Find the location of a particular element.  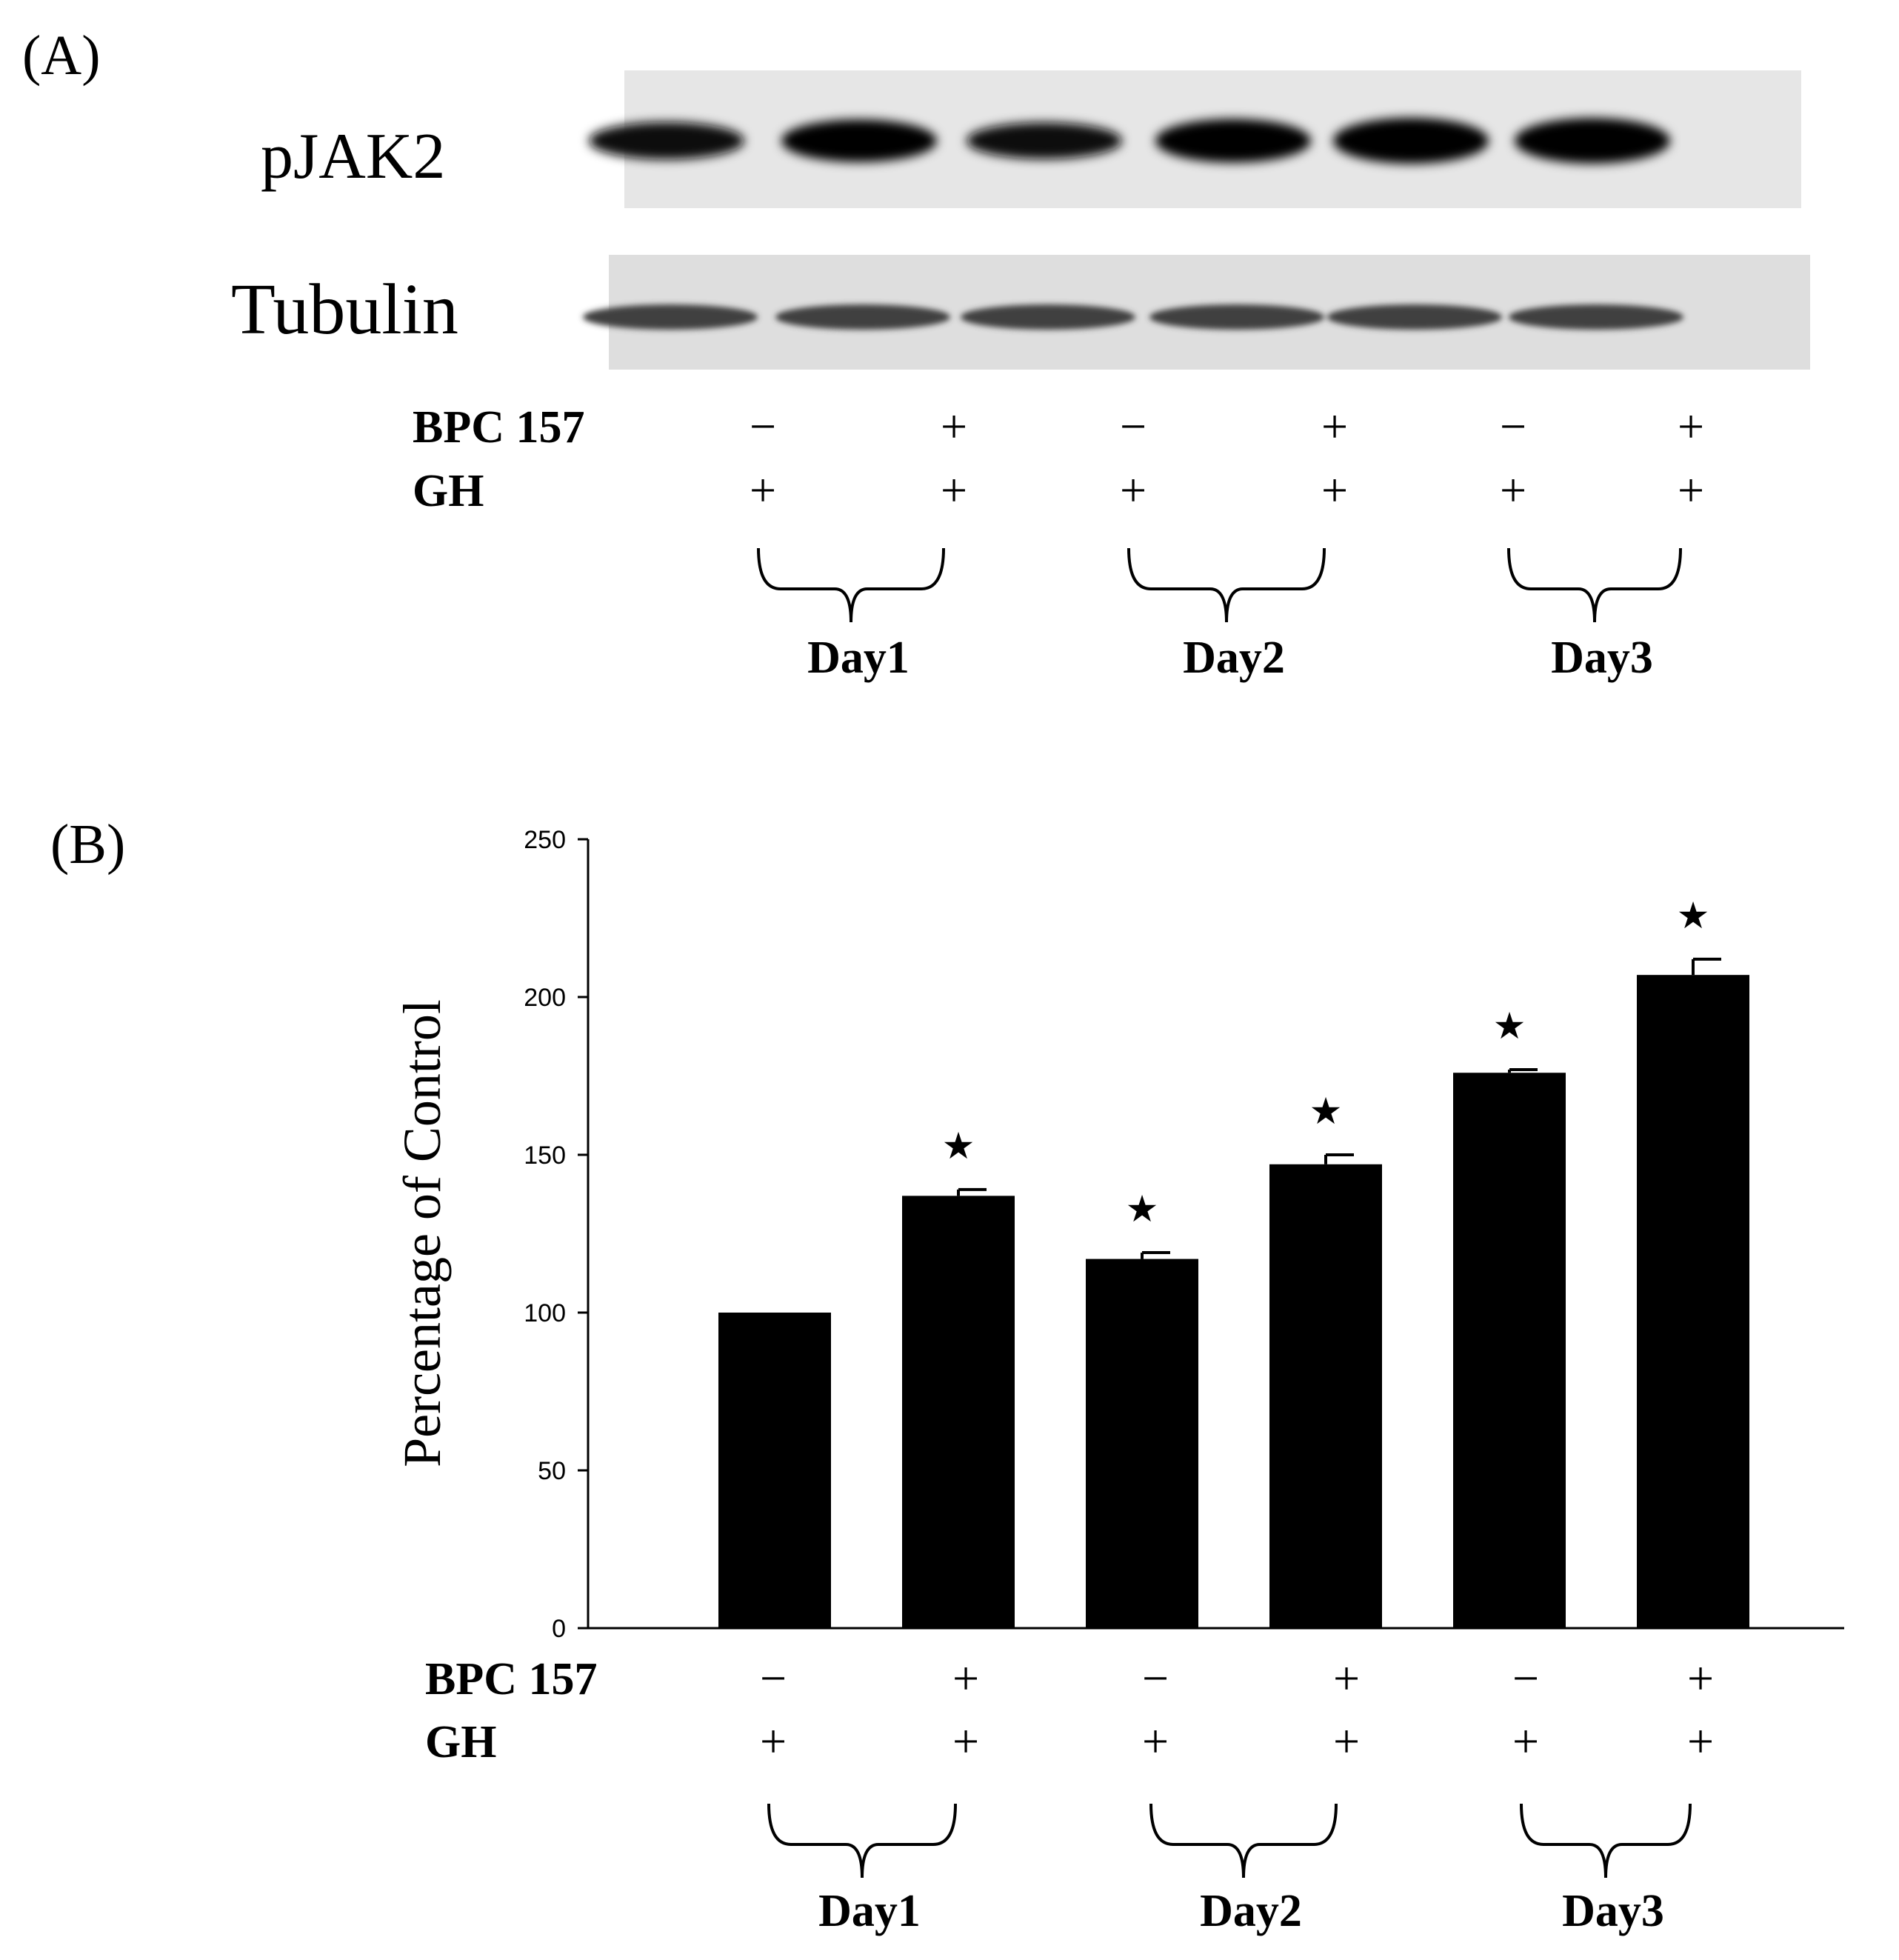

tubulin-bands is located at coordinates (1133, 317).